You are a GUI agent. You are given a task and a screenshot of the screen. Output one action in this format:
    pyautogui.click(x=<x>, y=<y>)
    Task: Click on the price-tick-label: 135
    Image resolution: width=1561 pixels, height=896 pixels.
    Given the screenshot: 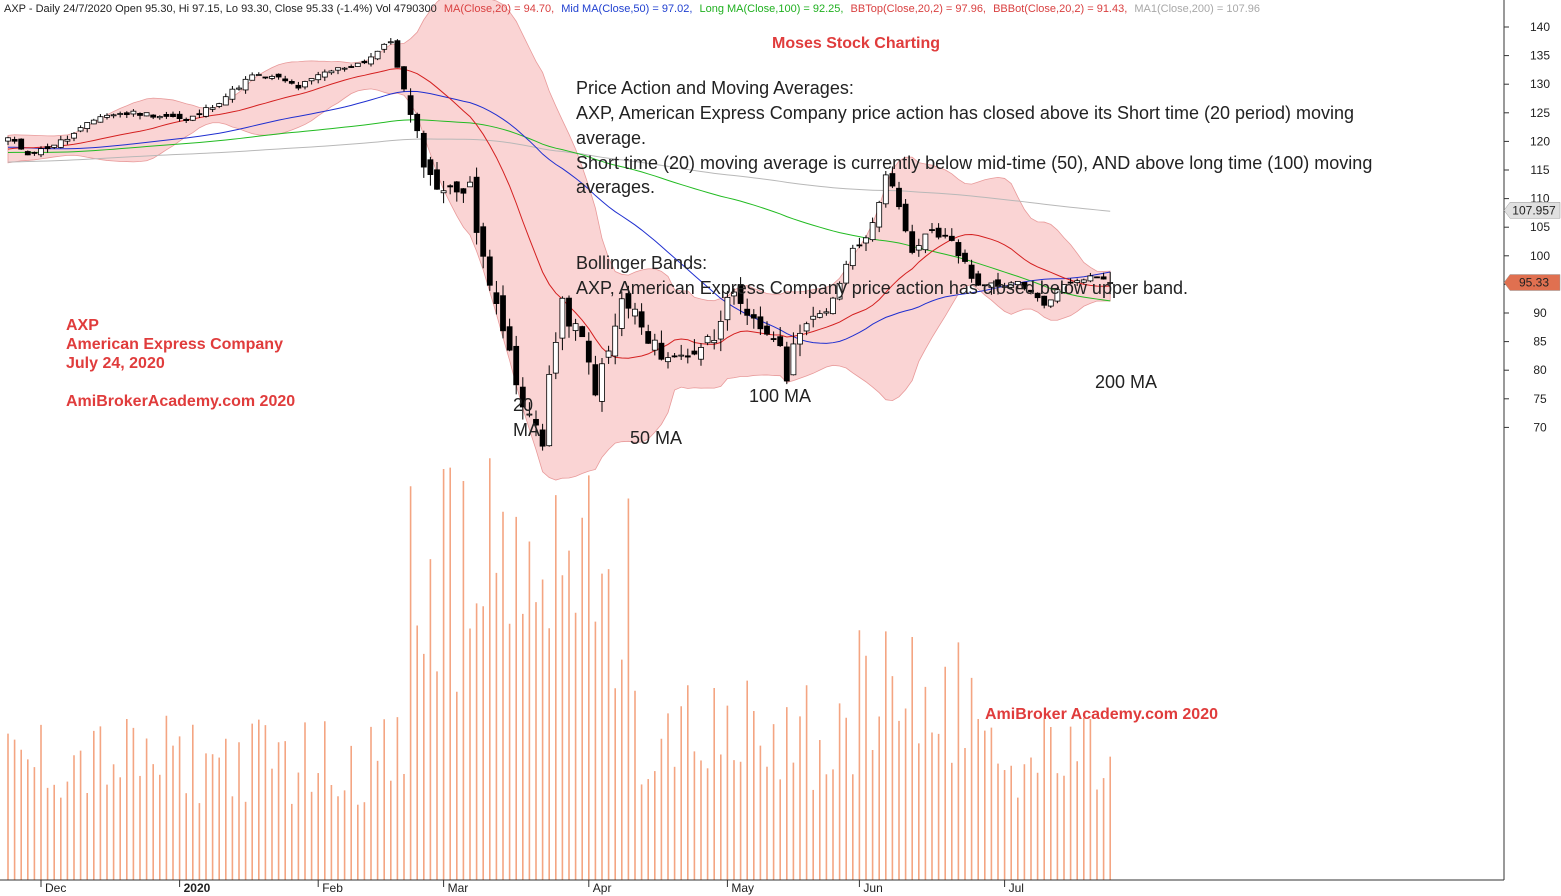 What is the action you would take?
    pyautogui.click(x=1540, y=56)
    